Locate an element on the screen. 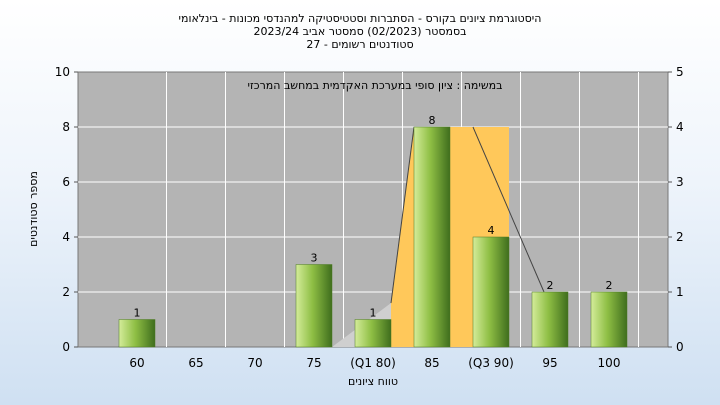 This screenshot has height=405, width=720. y-tick-label: 2 is located at coordinates (66, 292).